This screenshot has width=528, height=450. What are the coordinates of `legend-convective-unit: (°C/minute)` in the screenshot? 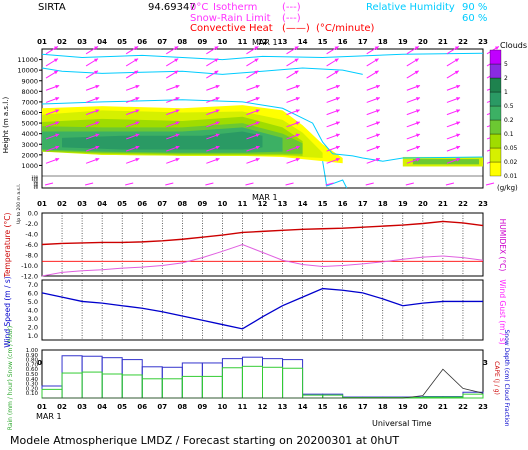 It's located at (345, 28).